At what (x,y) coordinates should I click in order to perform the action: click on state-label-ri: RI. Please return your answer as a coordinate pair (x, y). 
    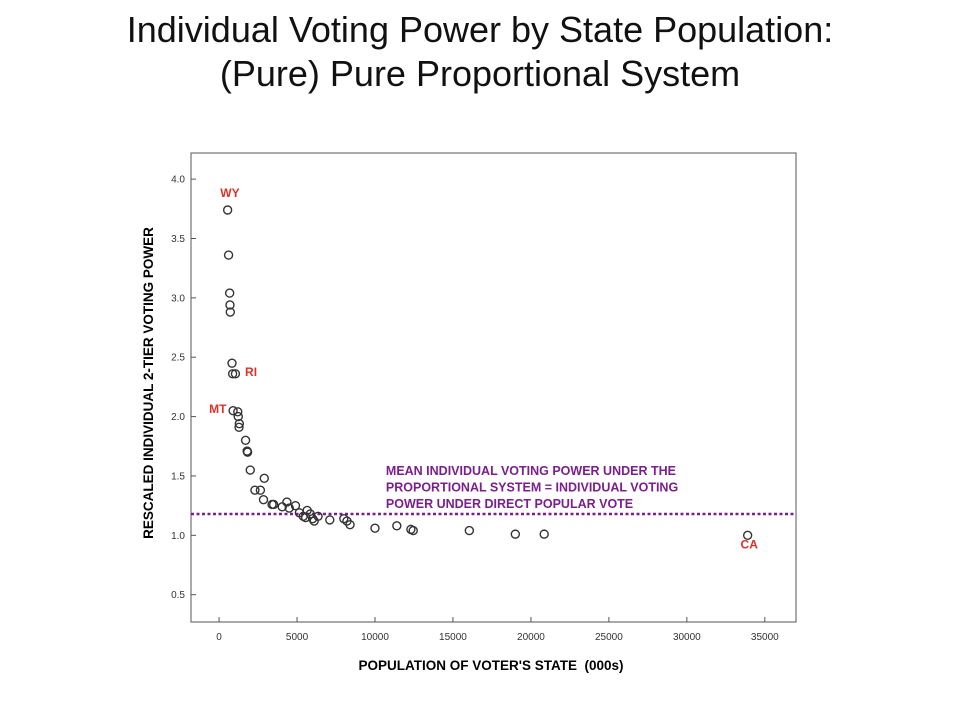
    Looking at the image, I should click on (251, 372).